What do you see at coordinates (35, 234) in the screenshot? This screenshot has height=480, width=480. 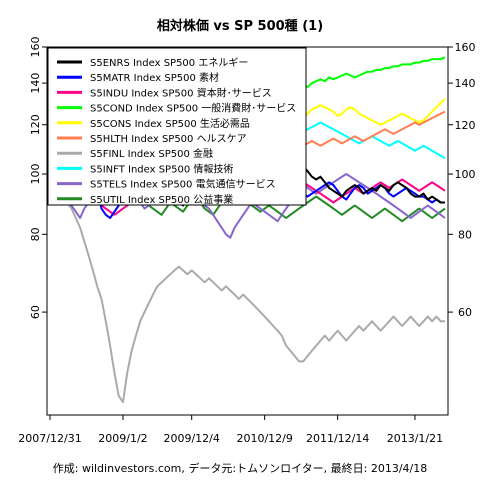 I see `y-tick-label-left: 80` at bounding box center [35, 234].